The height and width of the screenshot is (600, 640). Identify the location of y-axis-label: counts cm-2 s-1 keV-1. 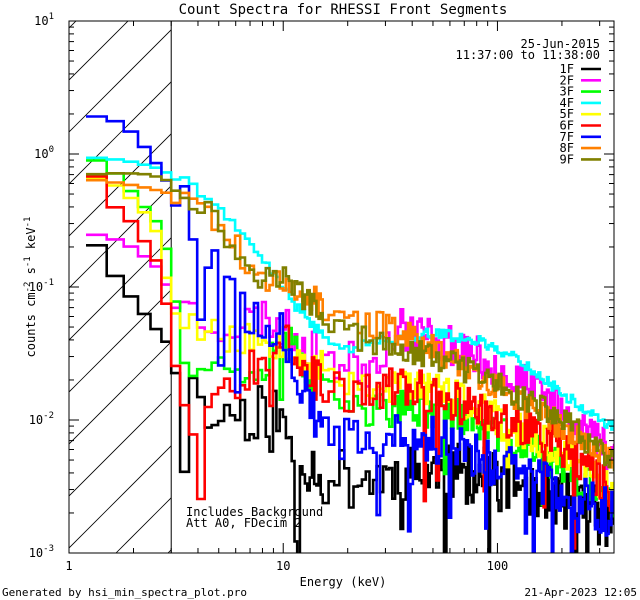
(30, 287).